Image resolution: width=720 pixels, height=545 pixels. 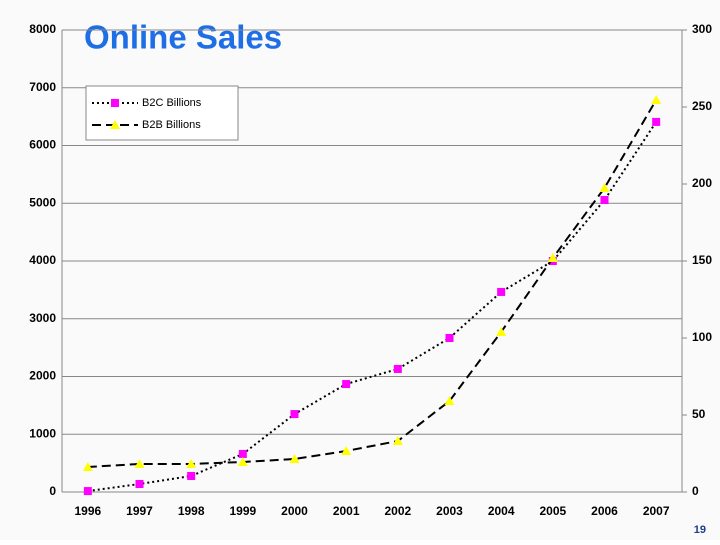 What do you see at coordinates (42, 376) in the screenshot?
I see `y-tick-label: 2000` at bounding box center [42, 376].